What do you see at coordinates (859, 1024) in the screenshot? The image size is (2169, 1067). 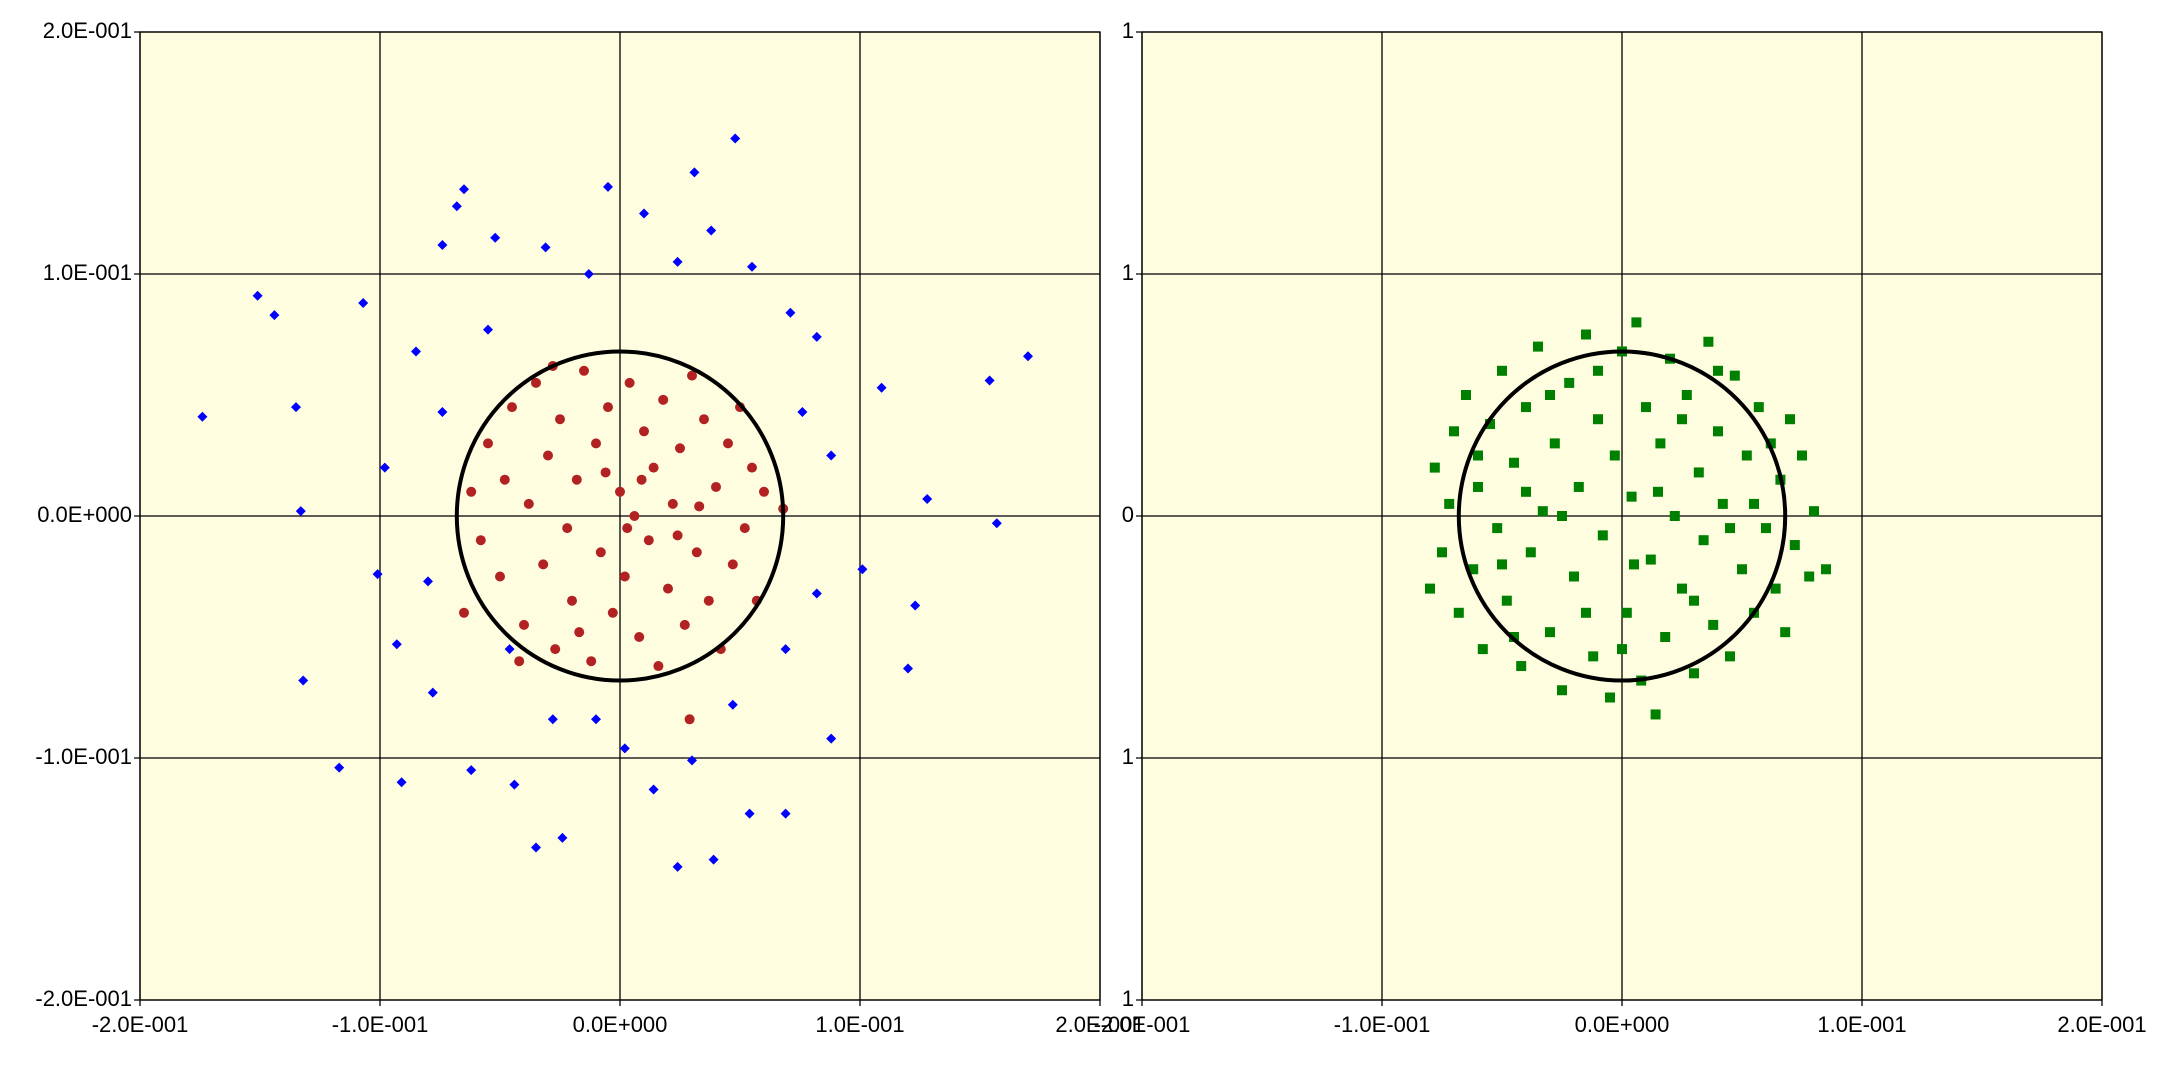 I see `x-tick-label: 1.0E-001` at bounding box center [859, 1024].